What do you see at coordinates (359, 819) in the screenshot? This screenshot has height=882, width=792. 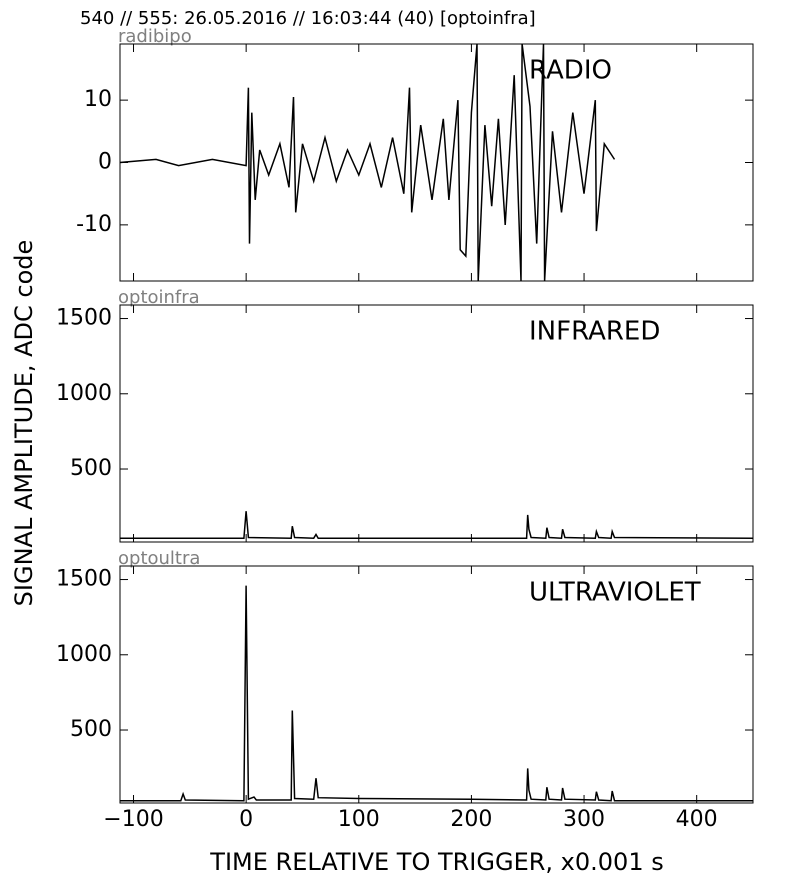 I see `x-tick-label: 100` at bounding box center [359, 819].